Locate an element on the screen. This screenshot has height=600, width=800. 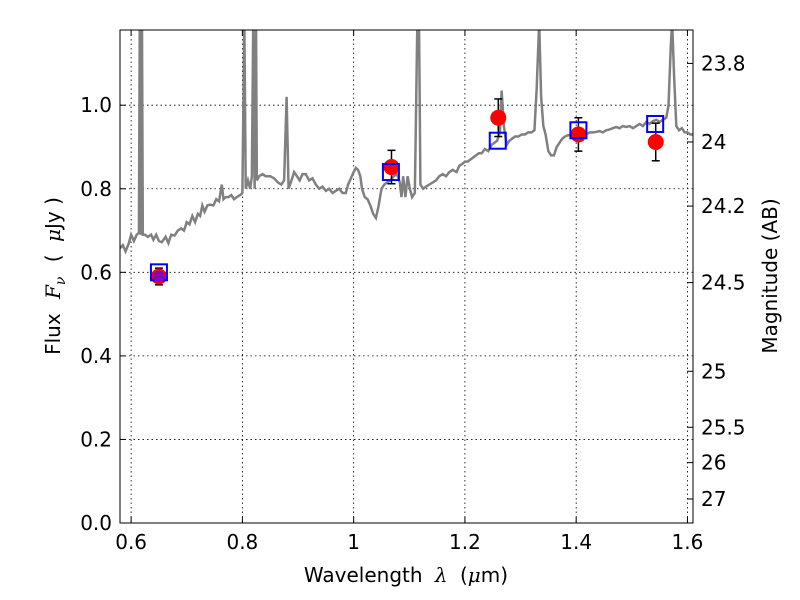
magnitude-tick-label: 27 is located at coordinates (713, 499).